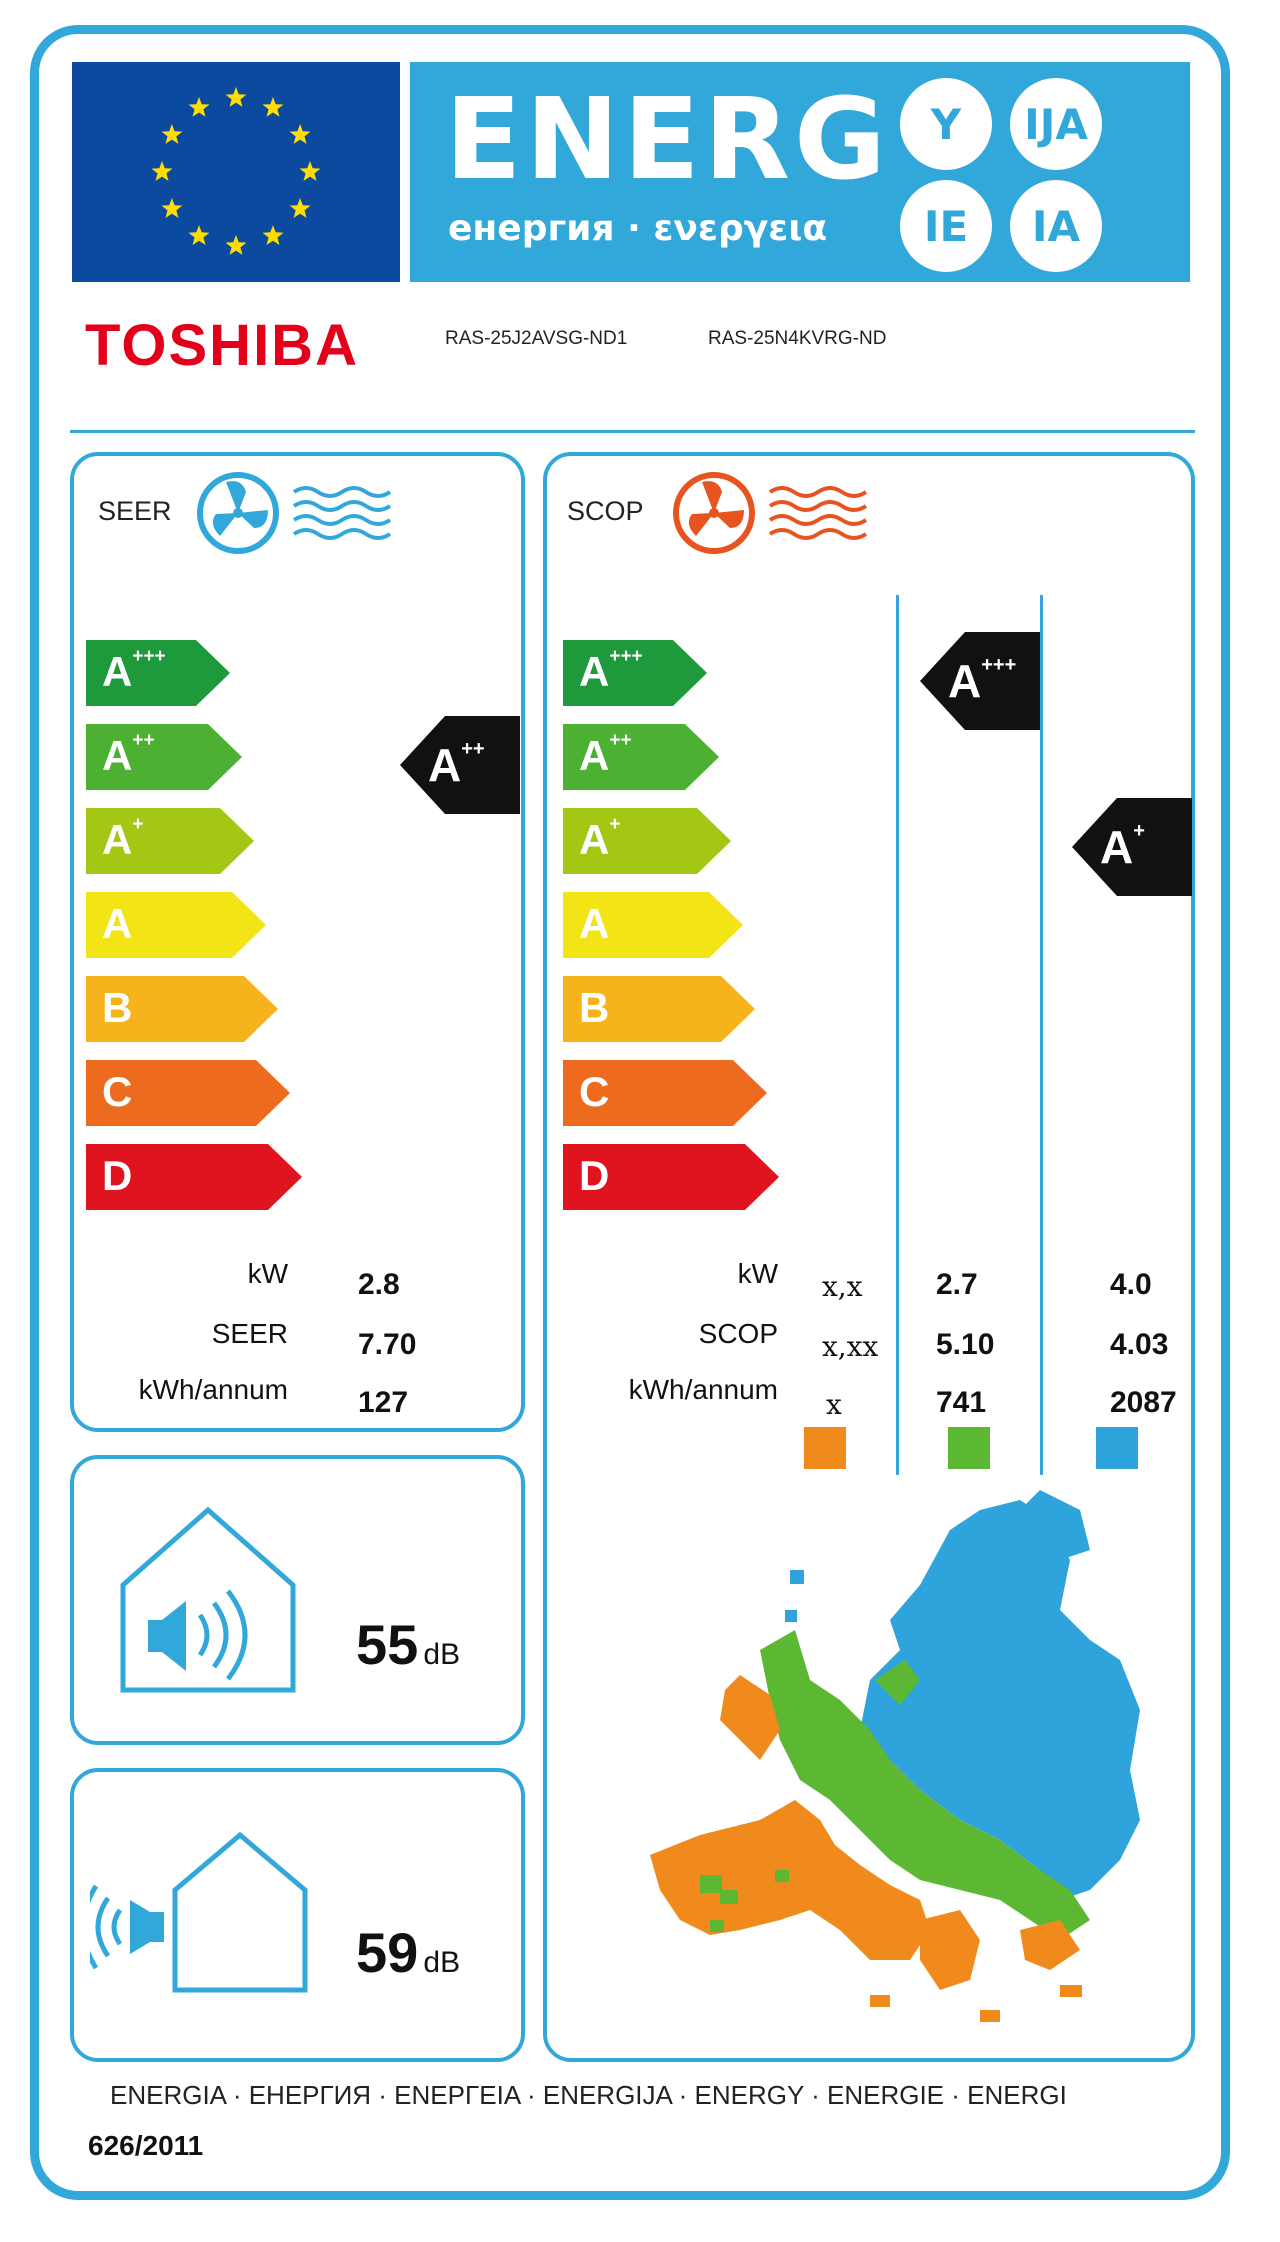 The width and height of the screenshot is (1280, 2242). Describe the element at coordinates (659, 1009) in the screenshot. I see `scop-class-bar: B` at that location.